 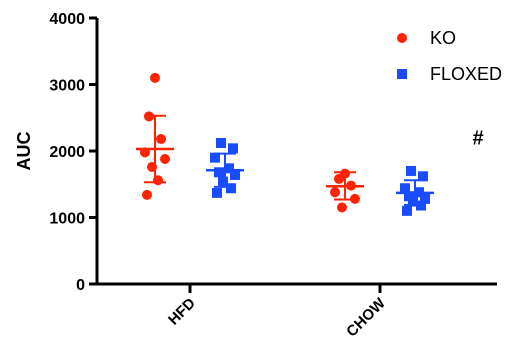 I want to click on legend: KO FLOXED, so click(x=449, y=56).